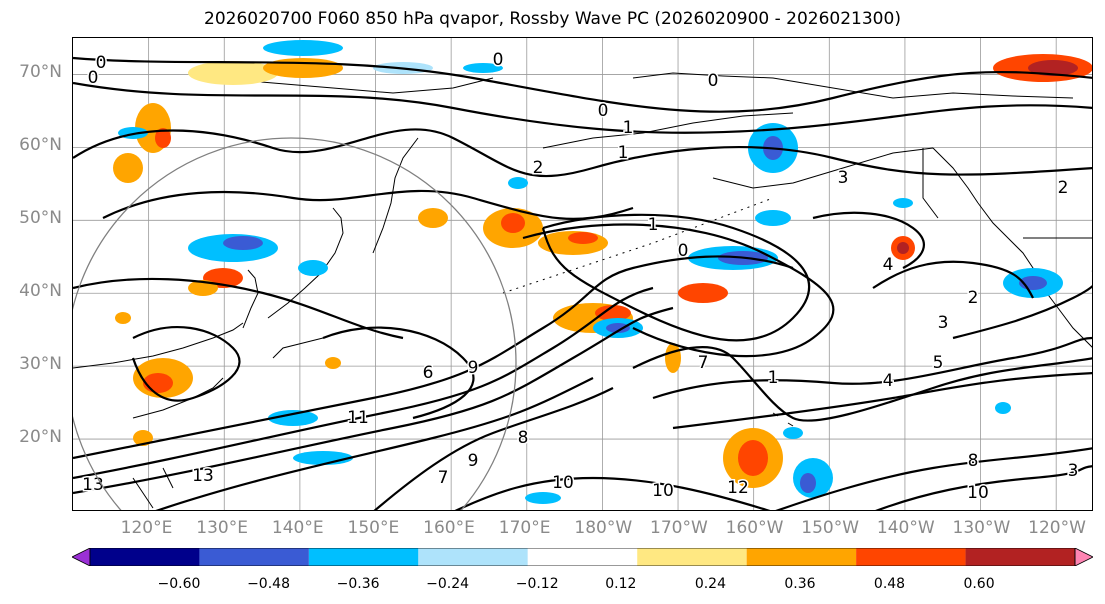  Describe the element at coordinates (537, 584) in the screenshot. I see `colorbar-tick-label: −0.12` at that location.